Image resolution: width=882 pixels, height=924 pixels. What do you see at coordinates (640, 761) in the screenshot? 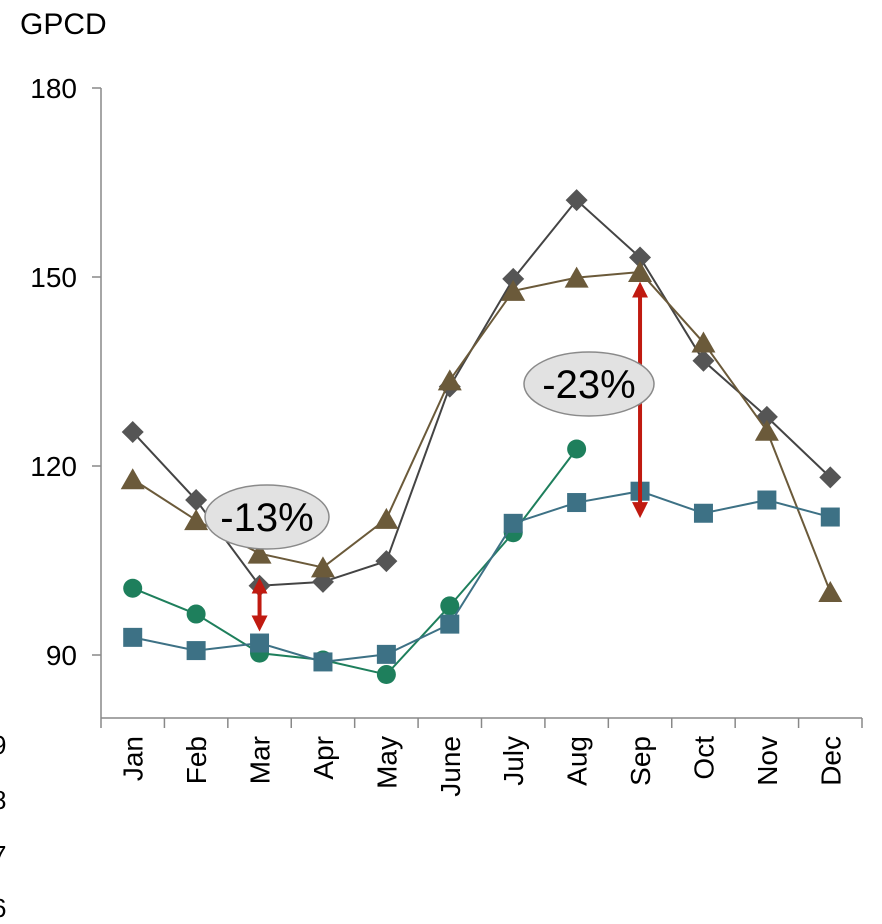
I see `x-tick-label: Sep` at bounding box center [640, 761].